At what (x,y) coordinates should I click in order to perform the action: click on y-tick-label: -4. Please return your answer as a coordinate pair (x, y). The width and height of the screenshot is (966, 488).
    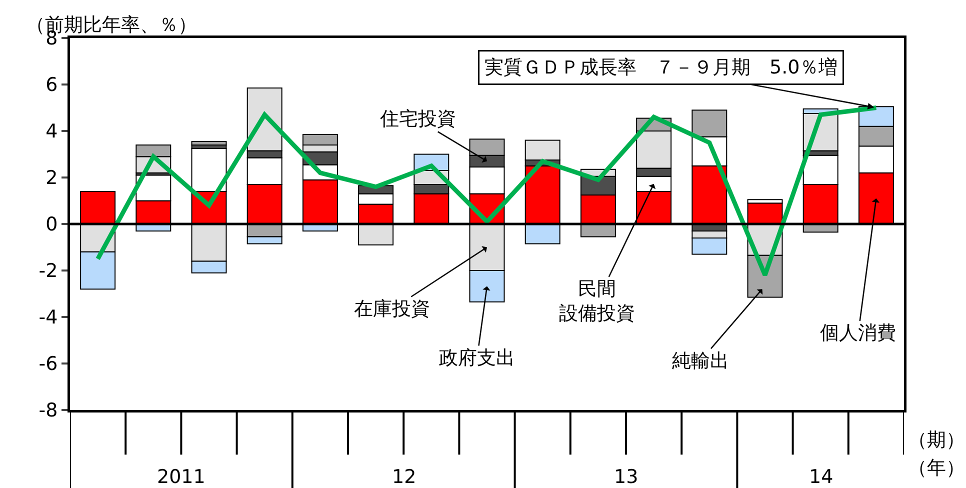
    Looking at the image, I should click on (48, 317).